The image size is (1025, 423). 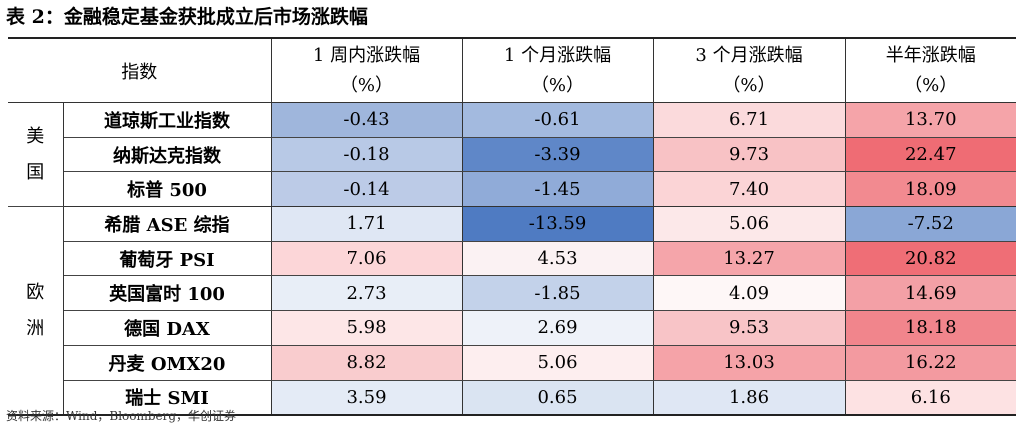 What do you see at coordinates (167, 224) in the screenshot?
I see `index-name-cell: 希腊 ASE 综指` at bounding box center [167, 224].